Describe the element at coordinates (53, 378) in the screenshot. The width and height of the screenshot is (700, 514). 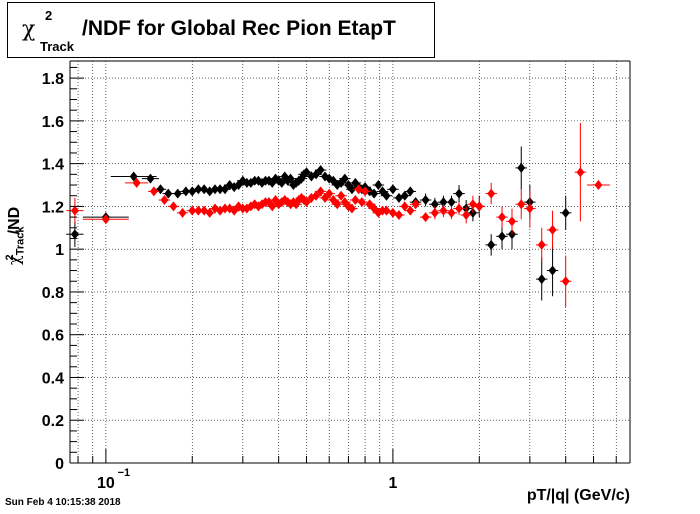
I see `y-tick-label: 0.4` at that location.